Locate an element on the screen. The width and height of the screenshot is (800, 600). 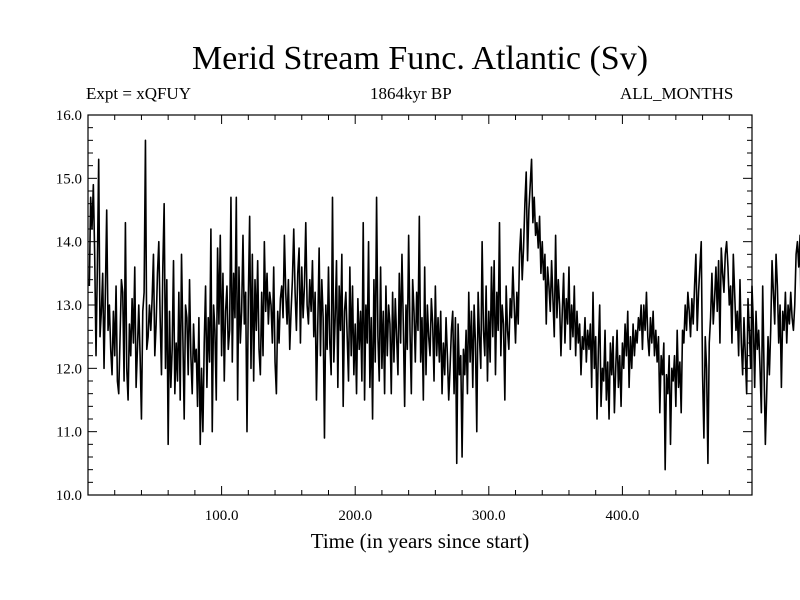
months-label: ALL_MONTHS is located at coordinates (677, 93).